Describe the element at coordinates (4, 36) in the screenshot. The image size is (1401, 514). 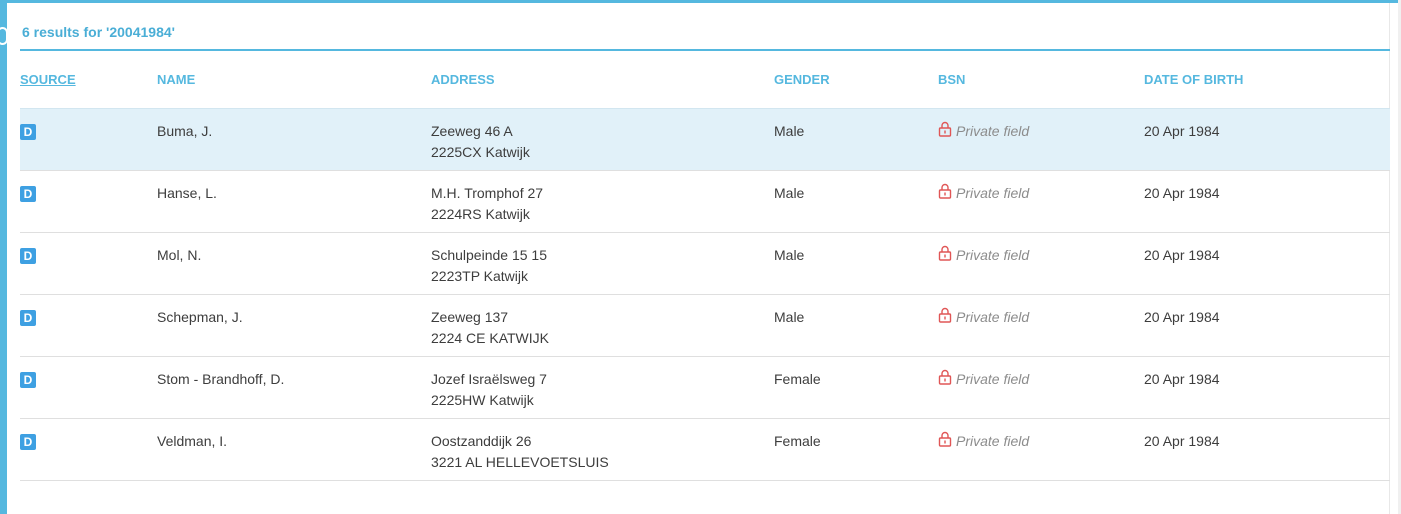
I see `rail-toggle-handle` at that location.